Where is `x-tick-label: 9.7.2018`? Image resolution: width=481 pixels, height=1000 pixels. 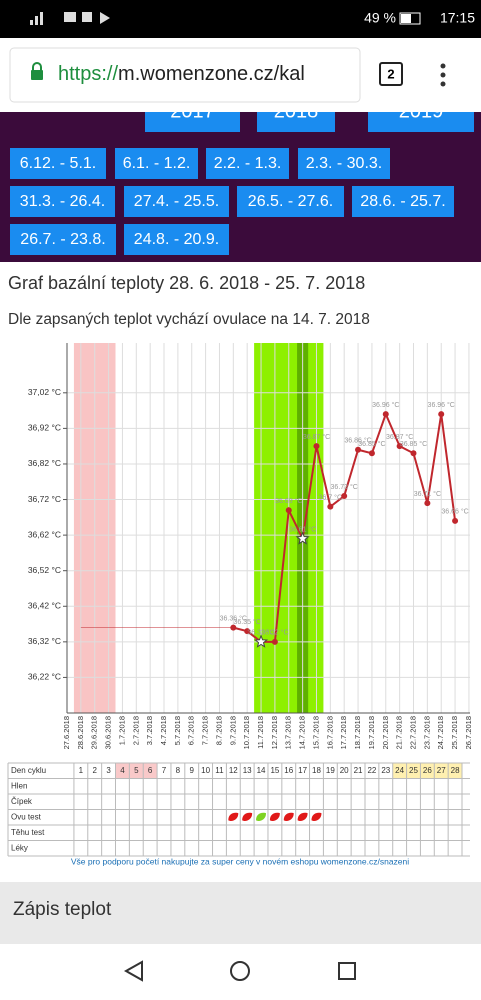 x-tick-label: 9.7.2018 is located at coordinates (232, 730).